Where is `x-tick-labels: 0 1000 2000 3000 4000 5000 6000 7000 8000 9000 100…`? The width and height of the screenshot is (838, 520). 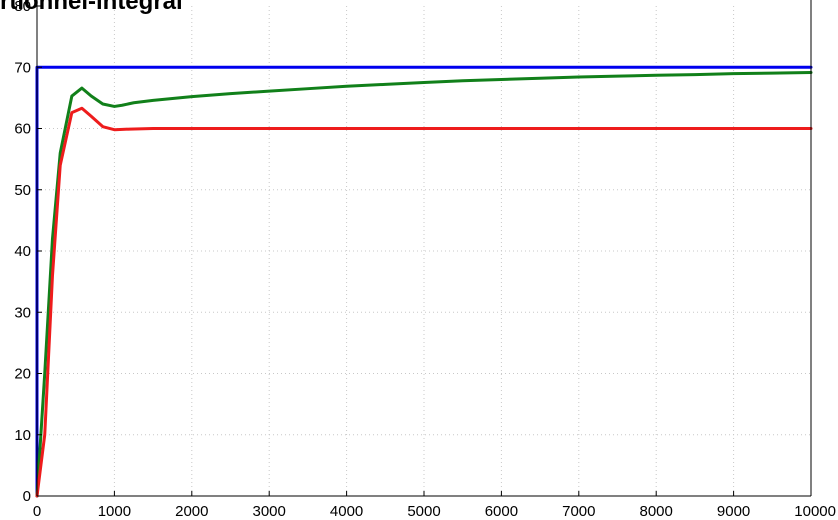 x-tick-labels: 0 1000 2000 3000 4000 5000 6000 7000 8000 9000 100… is located at coordinates (434, 511).